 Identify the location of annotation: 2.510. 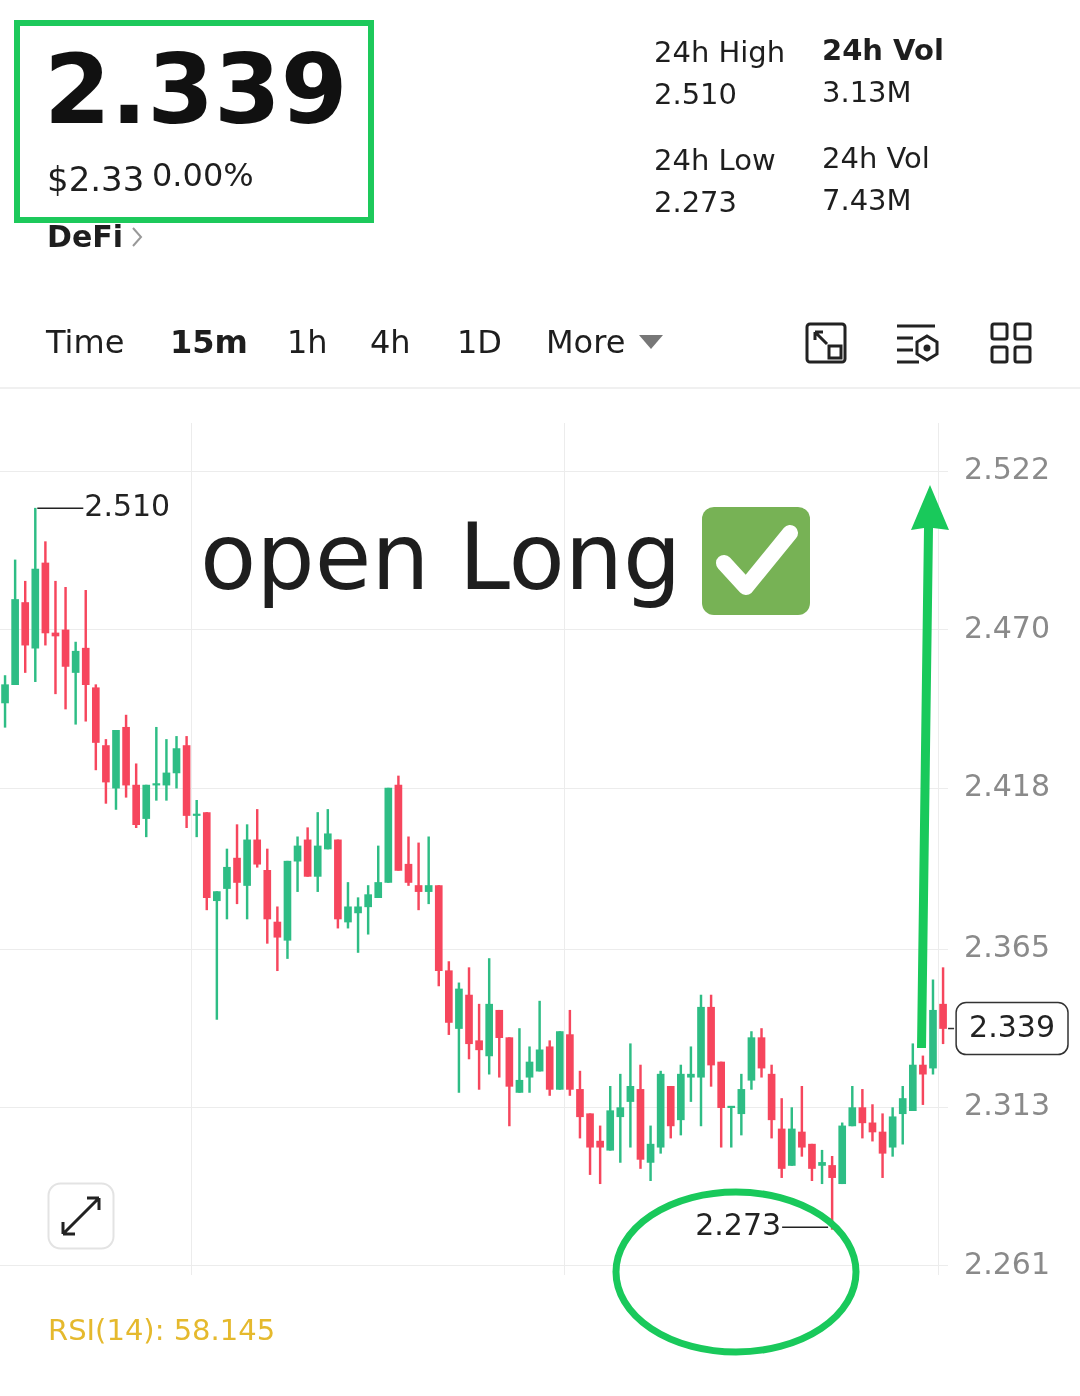
(127, 505).